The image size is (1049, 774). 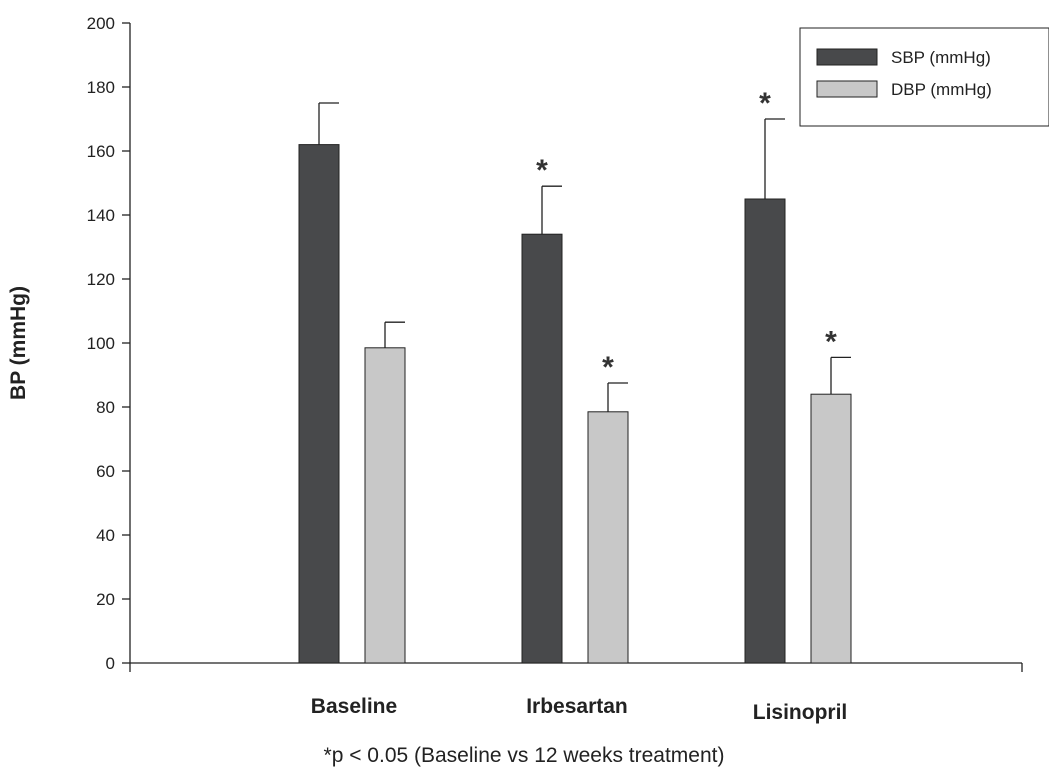 I want to click on legend-label: SBP (mmHg), so click(x=941, y=57).